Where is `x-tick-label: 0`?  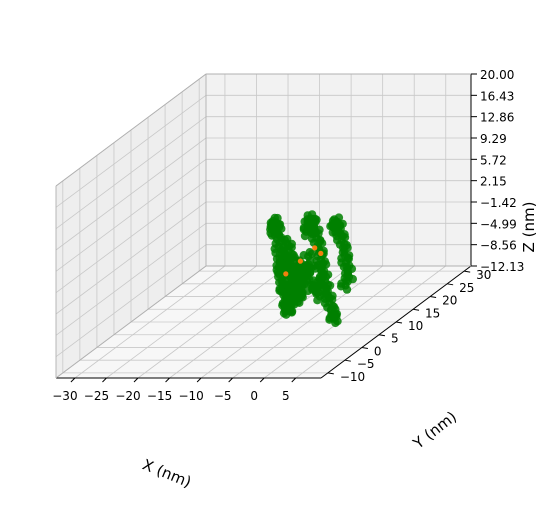 x-tick-label: 0 is located at coordinates (254, 396).